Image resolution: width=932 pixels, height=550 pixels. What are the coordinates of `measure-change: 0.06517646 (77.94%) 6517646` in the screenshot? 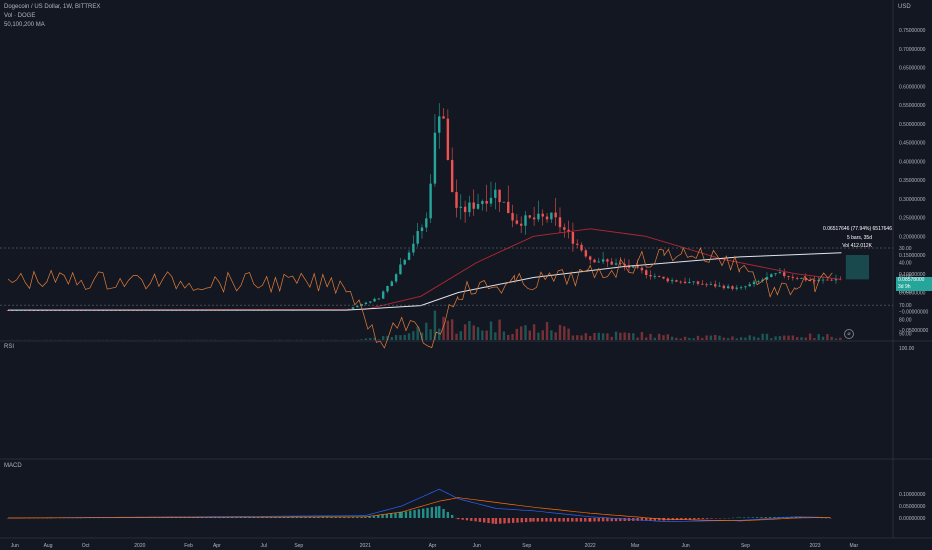 It's located at (857, 229).